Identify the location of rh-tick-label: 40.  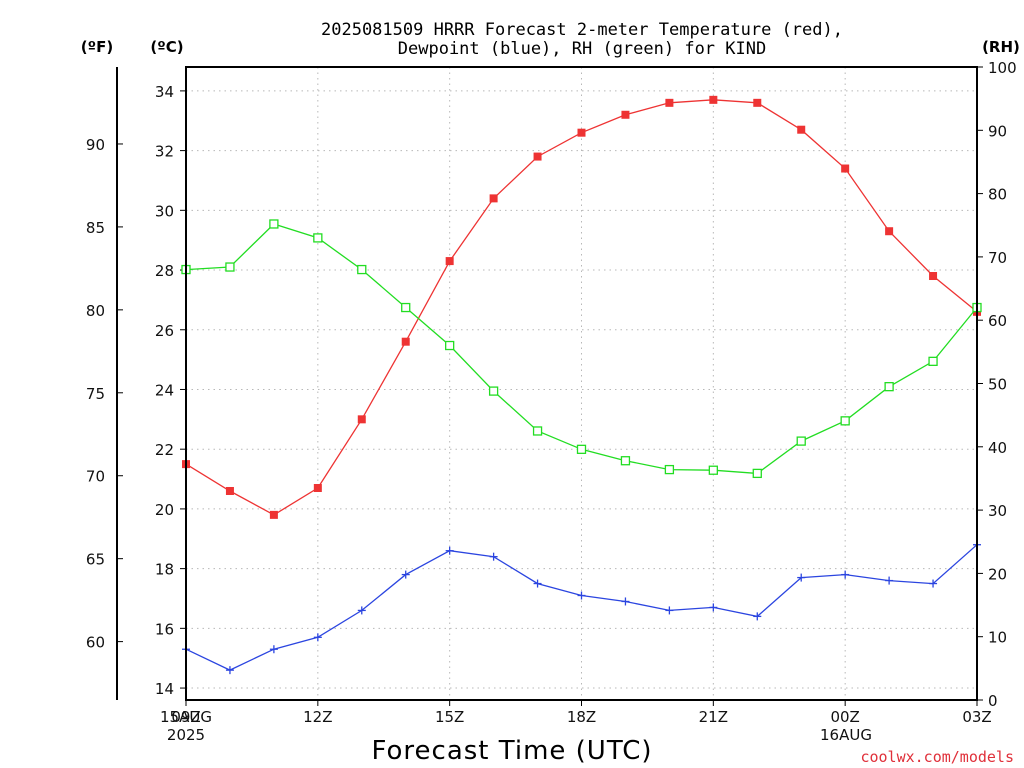
(997, 448).